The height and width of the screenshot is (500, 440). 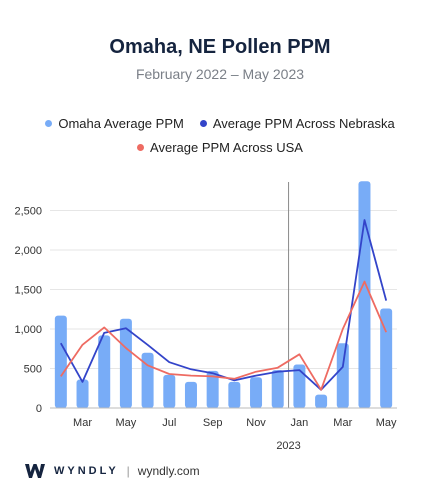 I want to click on y-tick-label: 1,000, so click(x=28, y=330).